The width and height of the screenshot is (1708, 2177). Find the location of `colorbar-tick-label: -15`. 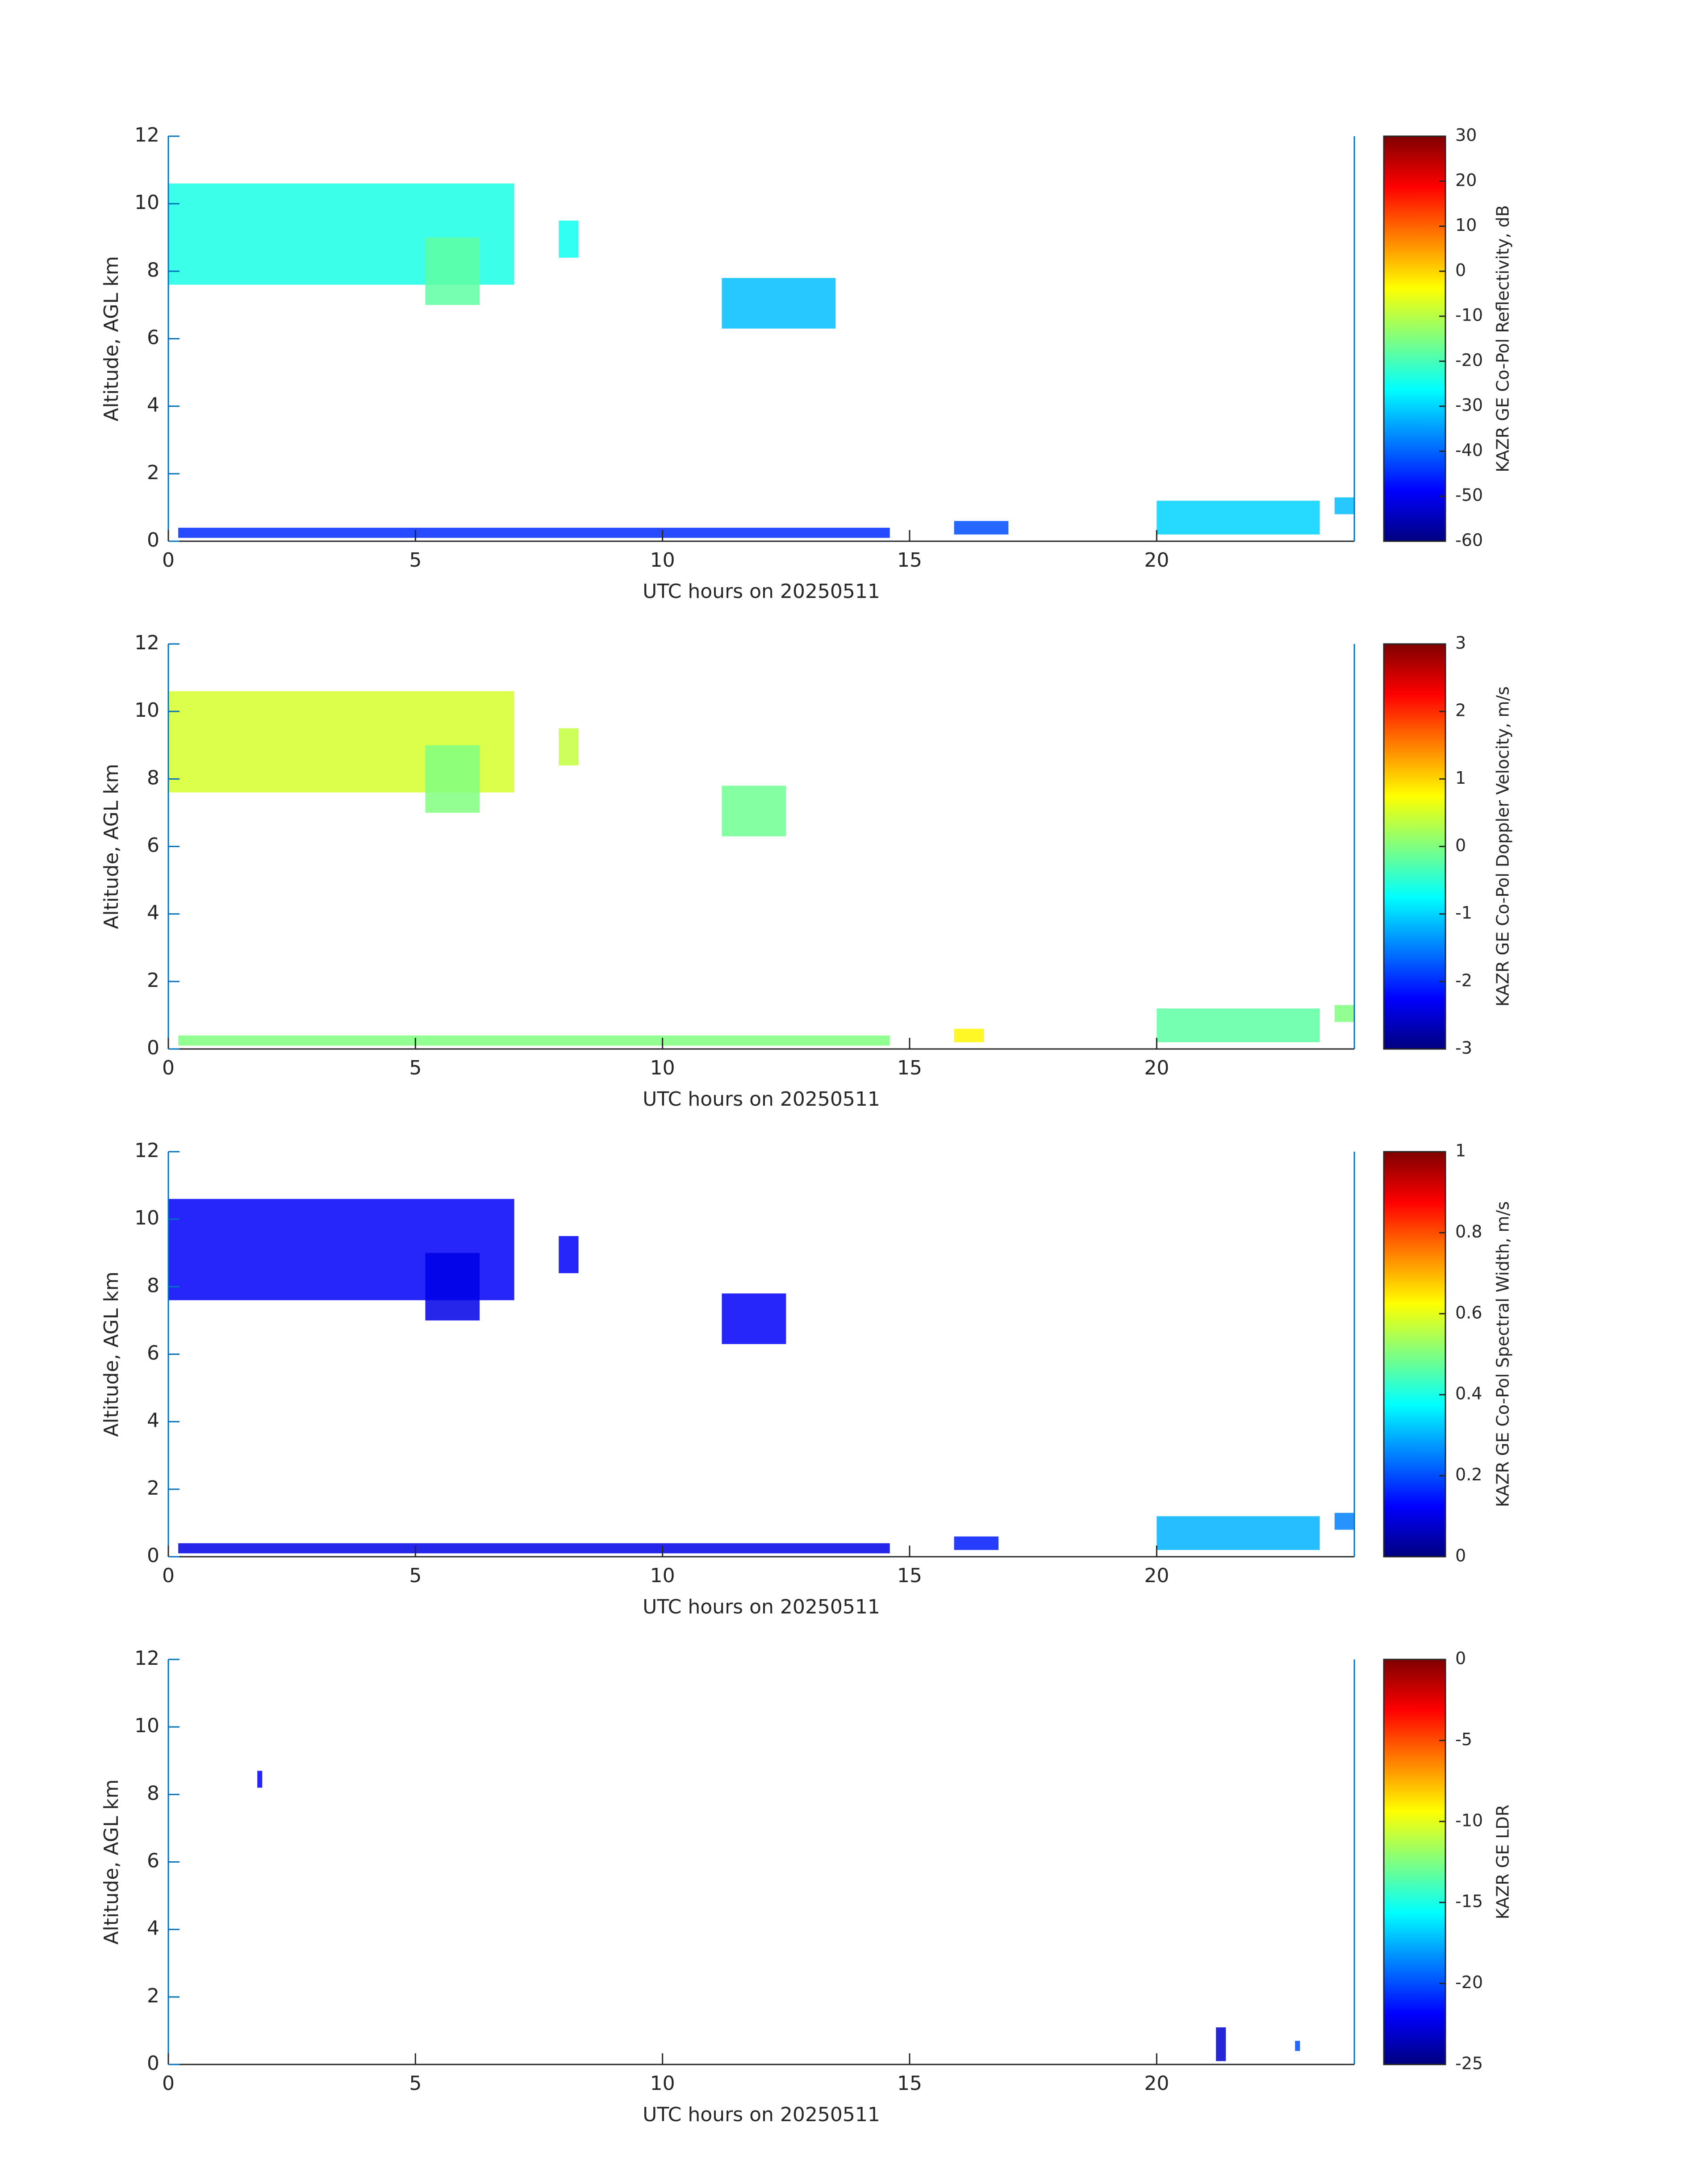

colorbar-tick-label: -15 is located at coordinates (1469, 1901).